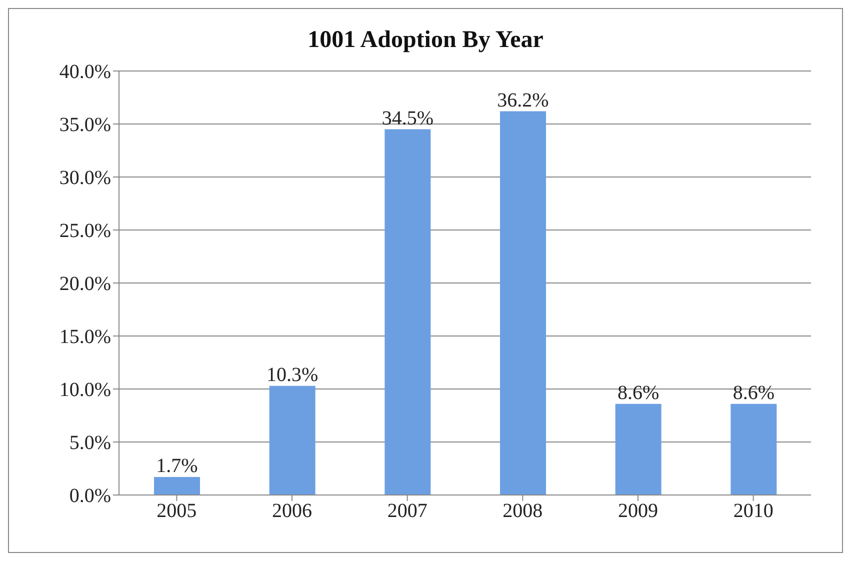 The image size is (851, 561). What do you see at coordinates (85, 231) in the screenshot?
I see `y-tick-label: 25.0%` at bounding box center [85, 231].